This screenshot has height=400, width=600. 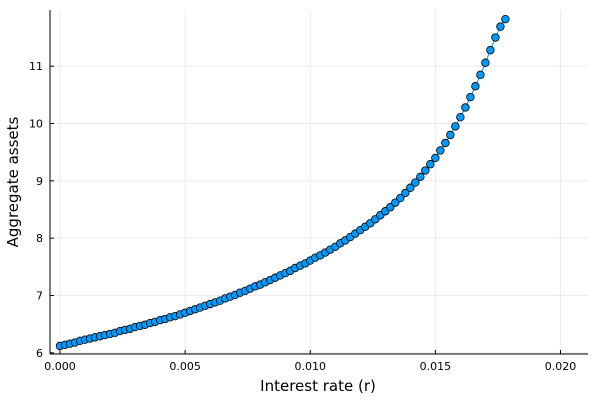 What do you see at coordinates (318, 386) in the screenshot?
I see `x-axis-title: Interest rate (r)` at bounding box center [318, 386].